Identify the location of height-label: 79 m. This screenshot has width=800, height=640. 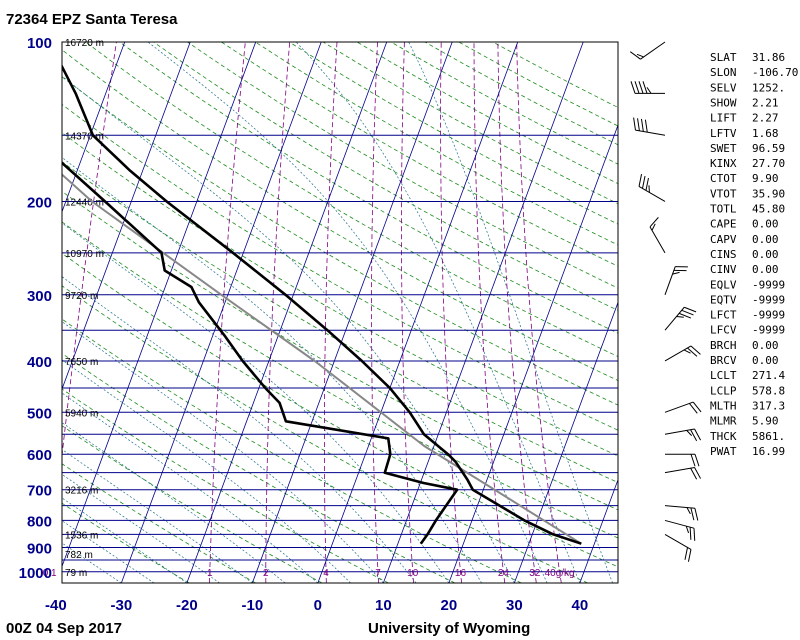
(76, 573).